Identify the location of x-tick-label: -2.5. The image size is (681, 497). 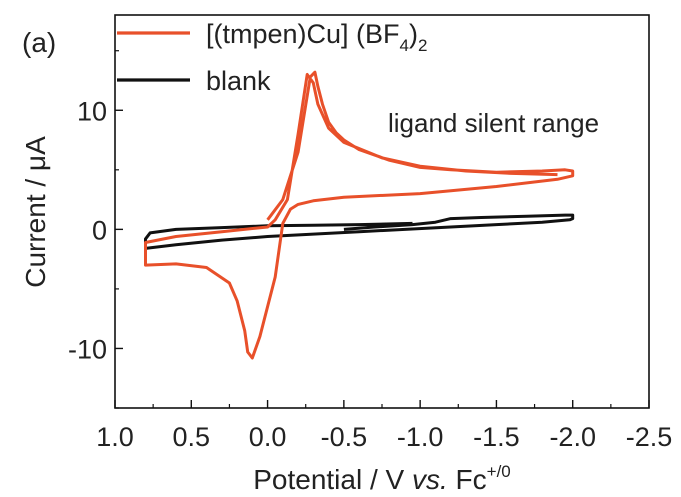
(649, 437).